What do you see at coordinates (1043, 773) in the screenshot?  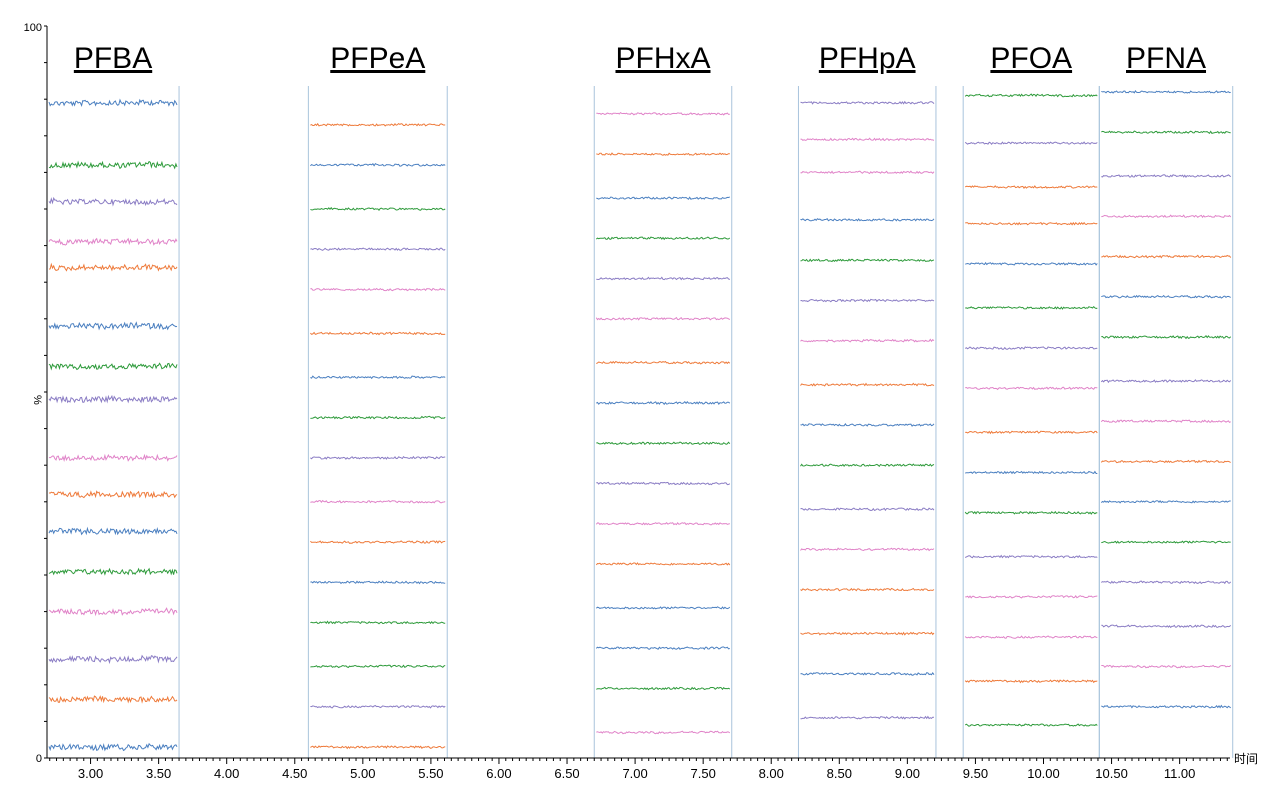 I see `x-tick-label: 10.00` at bounding box center [1043, 773].